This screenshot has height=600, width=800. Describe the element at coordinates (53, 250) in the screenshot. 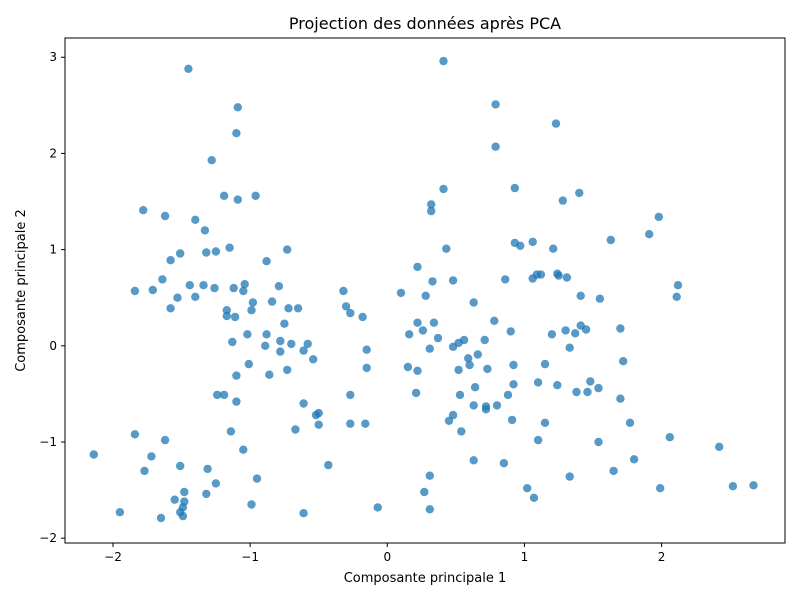

I see `y-tick-label: 1` at that location.